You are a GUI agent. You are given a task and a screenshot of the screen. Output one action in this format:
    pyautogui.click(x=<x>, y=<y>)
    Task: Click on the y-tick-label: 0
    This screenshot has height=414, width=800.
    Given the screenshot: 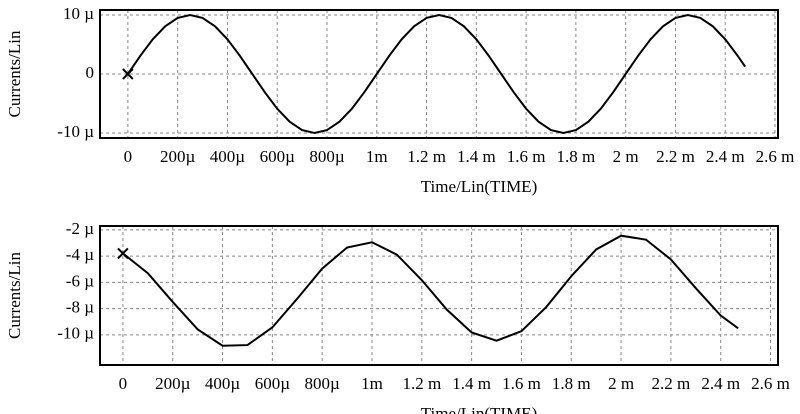 What is the action you would take?
    pyautogui.click(x=90, y=72)
    